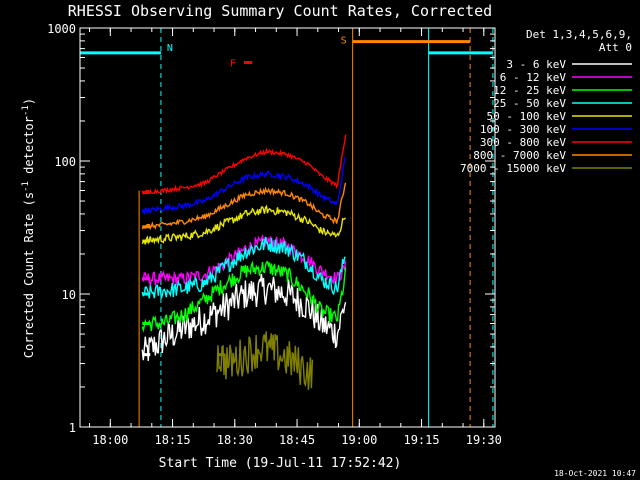 The image size is (640, 480). I want to click on x-tick-label-2: 18:30, so click(235, 440).